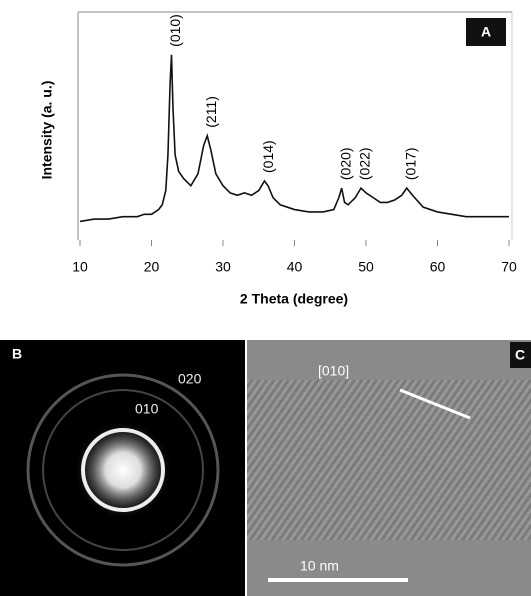 This screenshot has width=531, height=596. Describe the element at coordinates (211, 112) in the screenshot. I see `peak-label: (211)` at that location.